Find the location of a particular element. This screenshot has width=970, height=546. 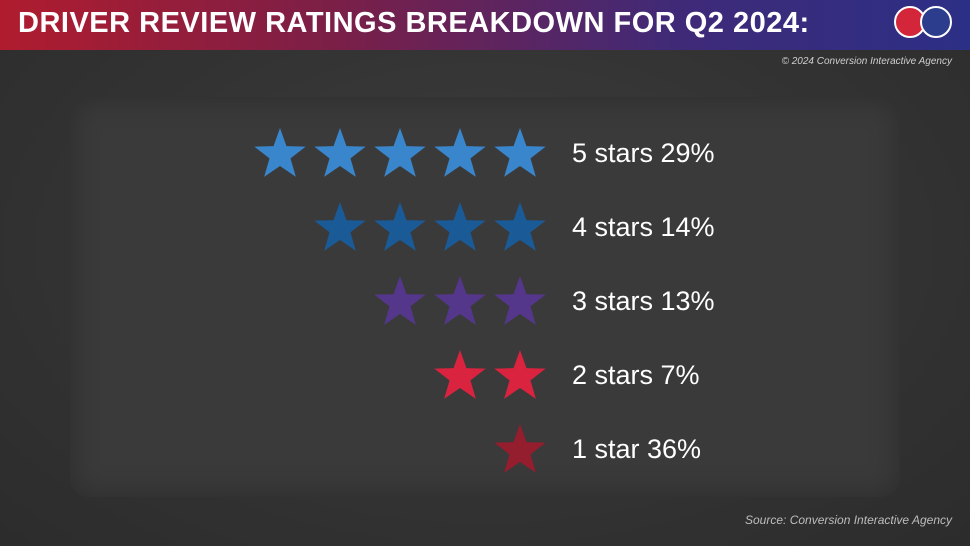

rating-label-row3: 3 stars 13% is located at coordinates (643, 301).